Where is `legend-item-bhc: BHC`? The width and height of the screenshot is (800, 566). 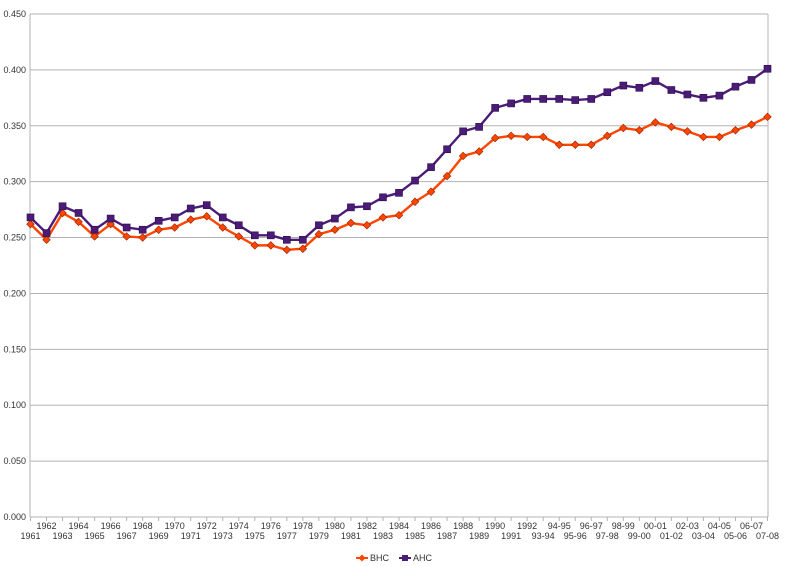
legend-item-bhc: BHC is located at coordinates (373, 558).